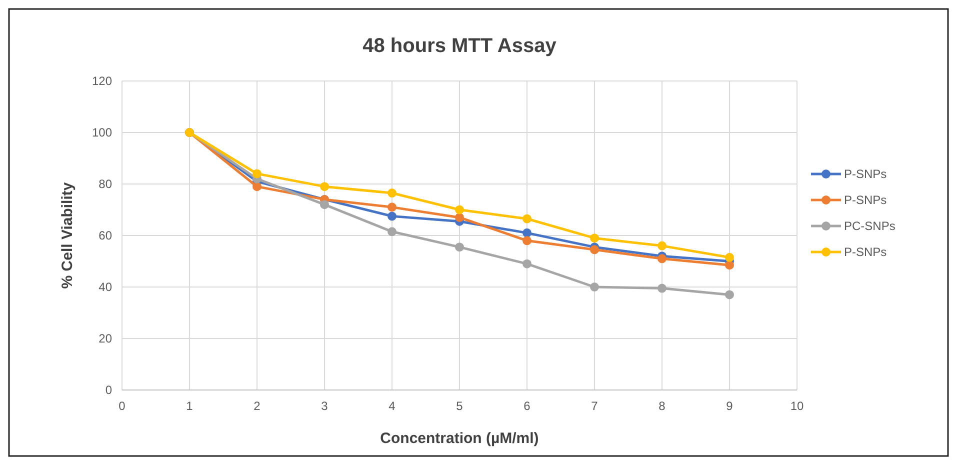  I want to click on x-tick-label: 1, so click(190, 406).